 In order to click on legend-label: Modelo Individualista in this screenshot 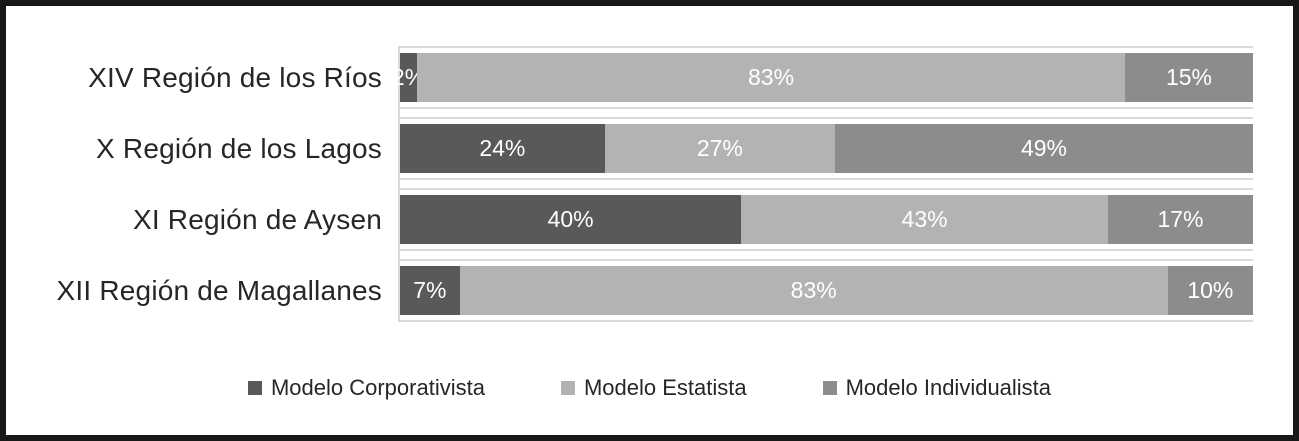, I will do `click(948, 387)`.